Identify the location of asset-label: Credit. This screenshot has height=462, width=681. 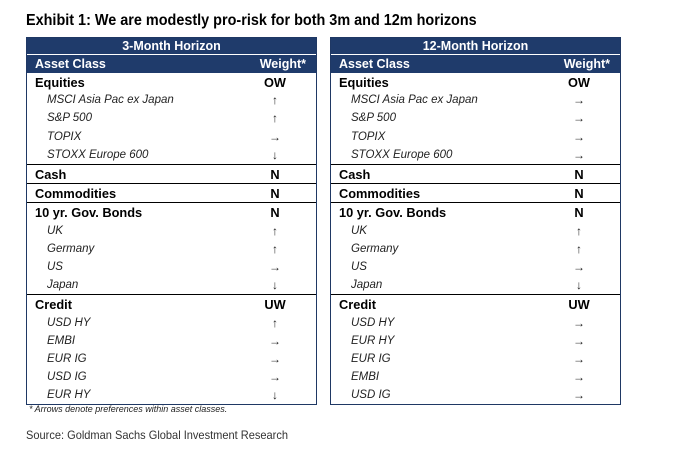
(357, 304).